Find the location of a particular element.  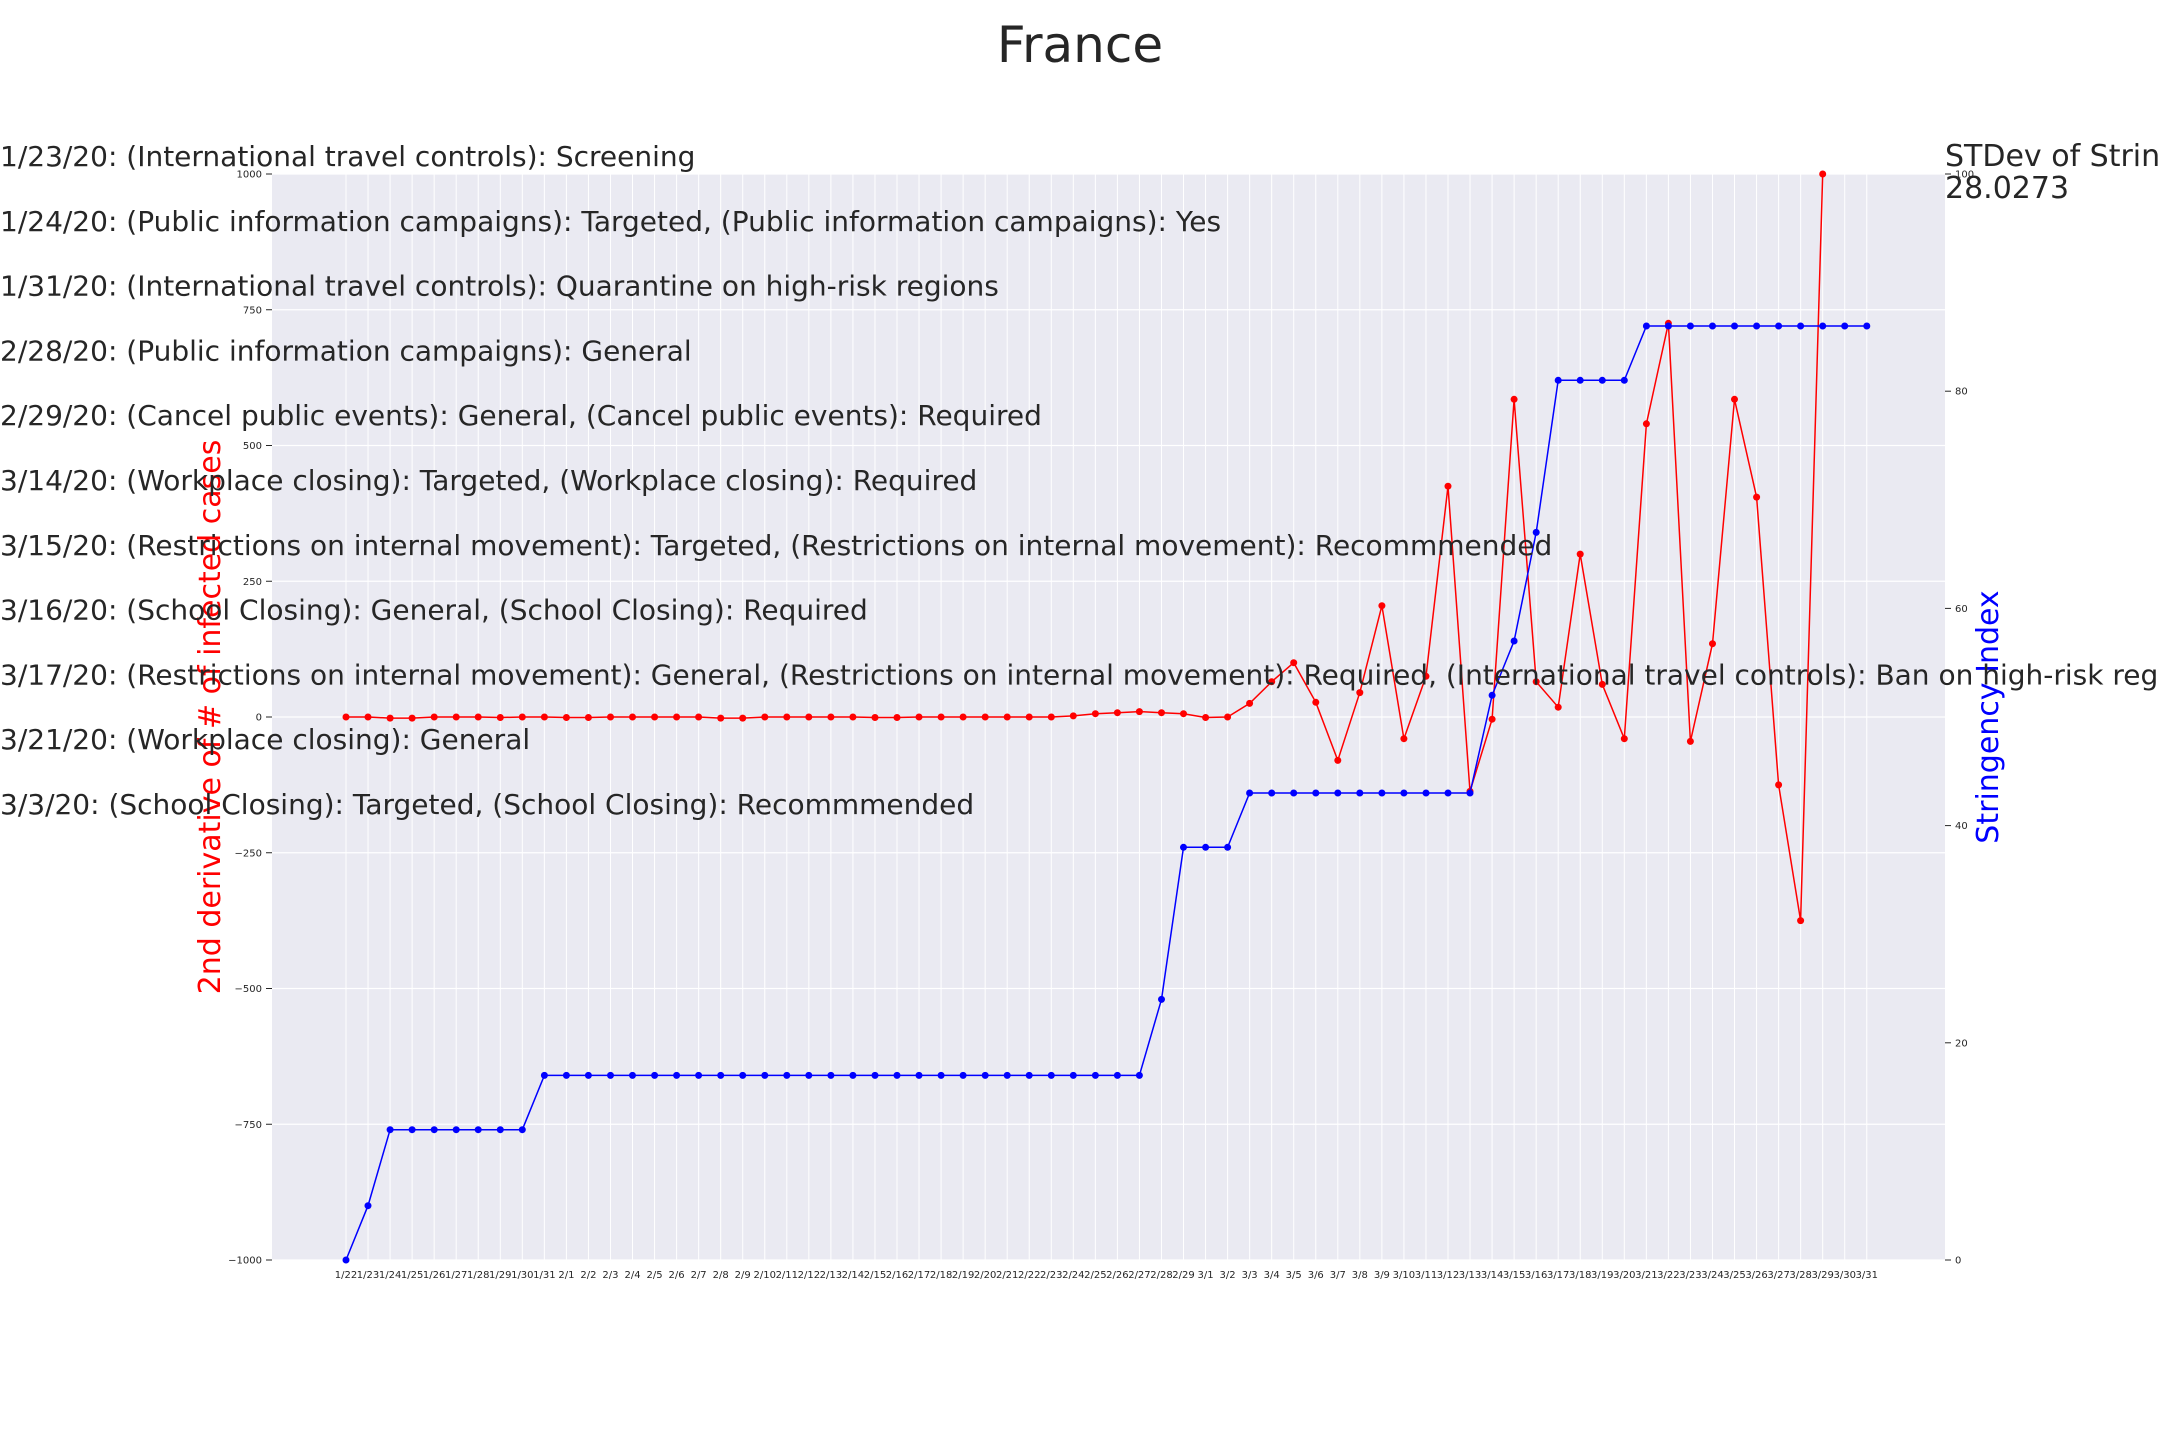

x-tick-label: 2/14 is located at coordinates (853, 1275).